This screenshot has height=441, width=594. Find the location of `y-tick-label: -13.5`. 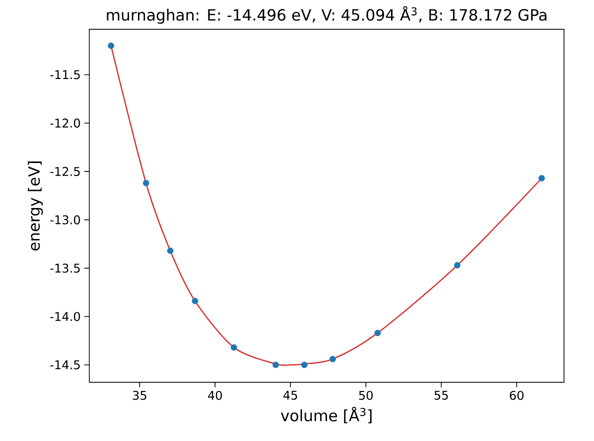

y-tick-label: -13.5 is located at coordinates (65, 268).